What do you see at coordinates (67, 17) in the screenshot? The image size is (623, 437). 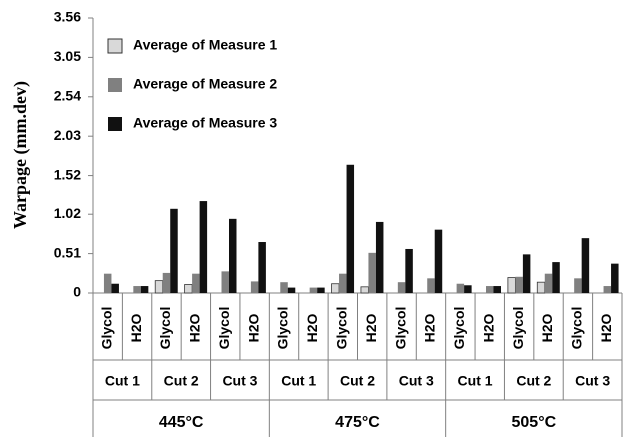 I see `y-tick-label: 3.56` at bounding box center [67, 17].